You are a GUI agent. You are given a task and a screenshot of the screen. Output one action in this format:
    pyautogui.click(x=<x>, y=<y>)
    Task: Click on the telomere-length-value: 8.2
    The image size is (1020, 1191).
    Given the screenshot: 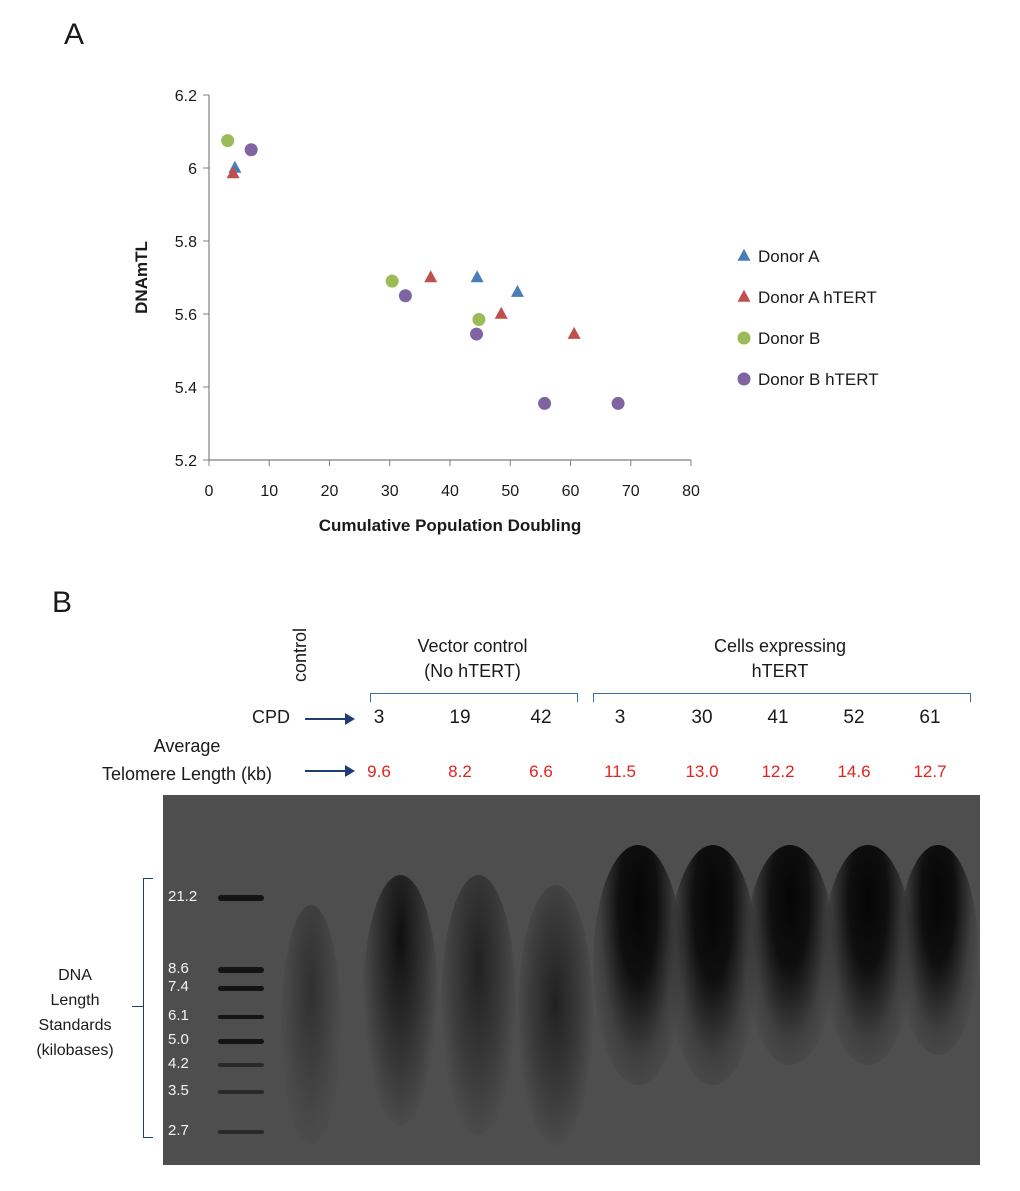 What is the action you would take?
    pyautogui.click(x=460, y=771)
    